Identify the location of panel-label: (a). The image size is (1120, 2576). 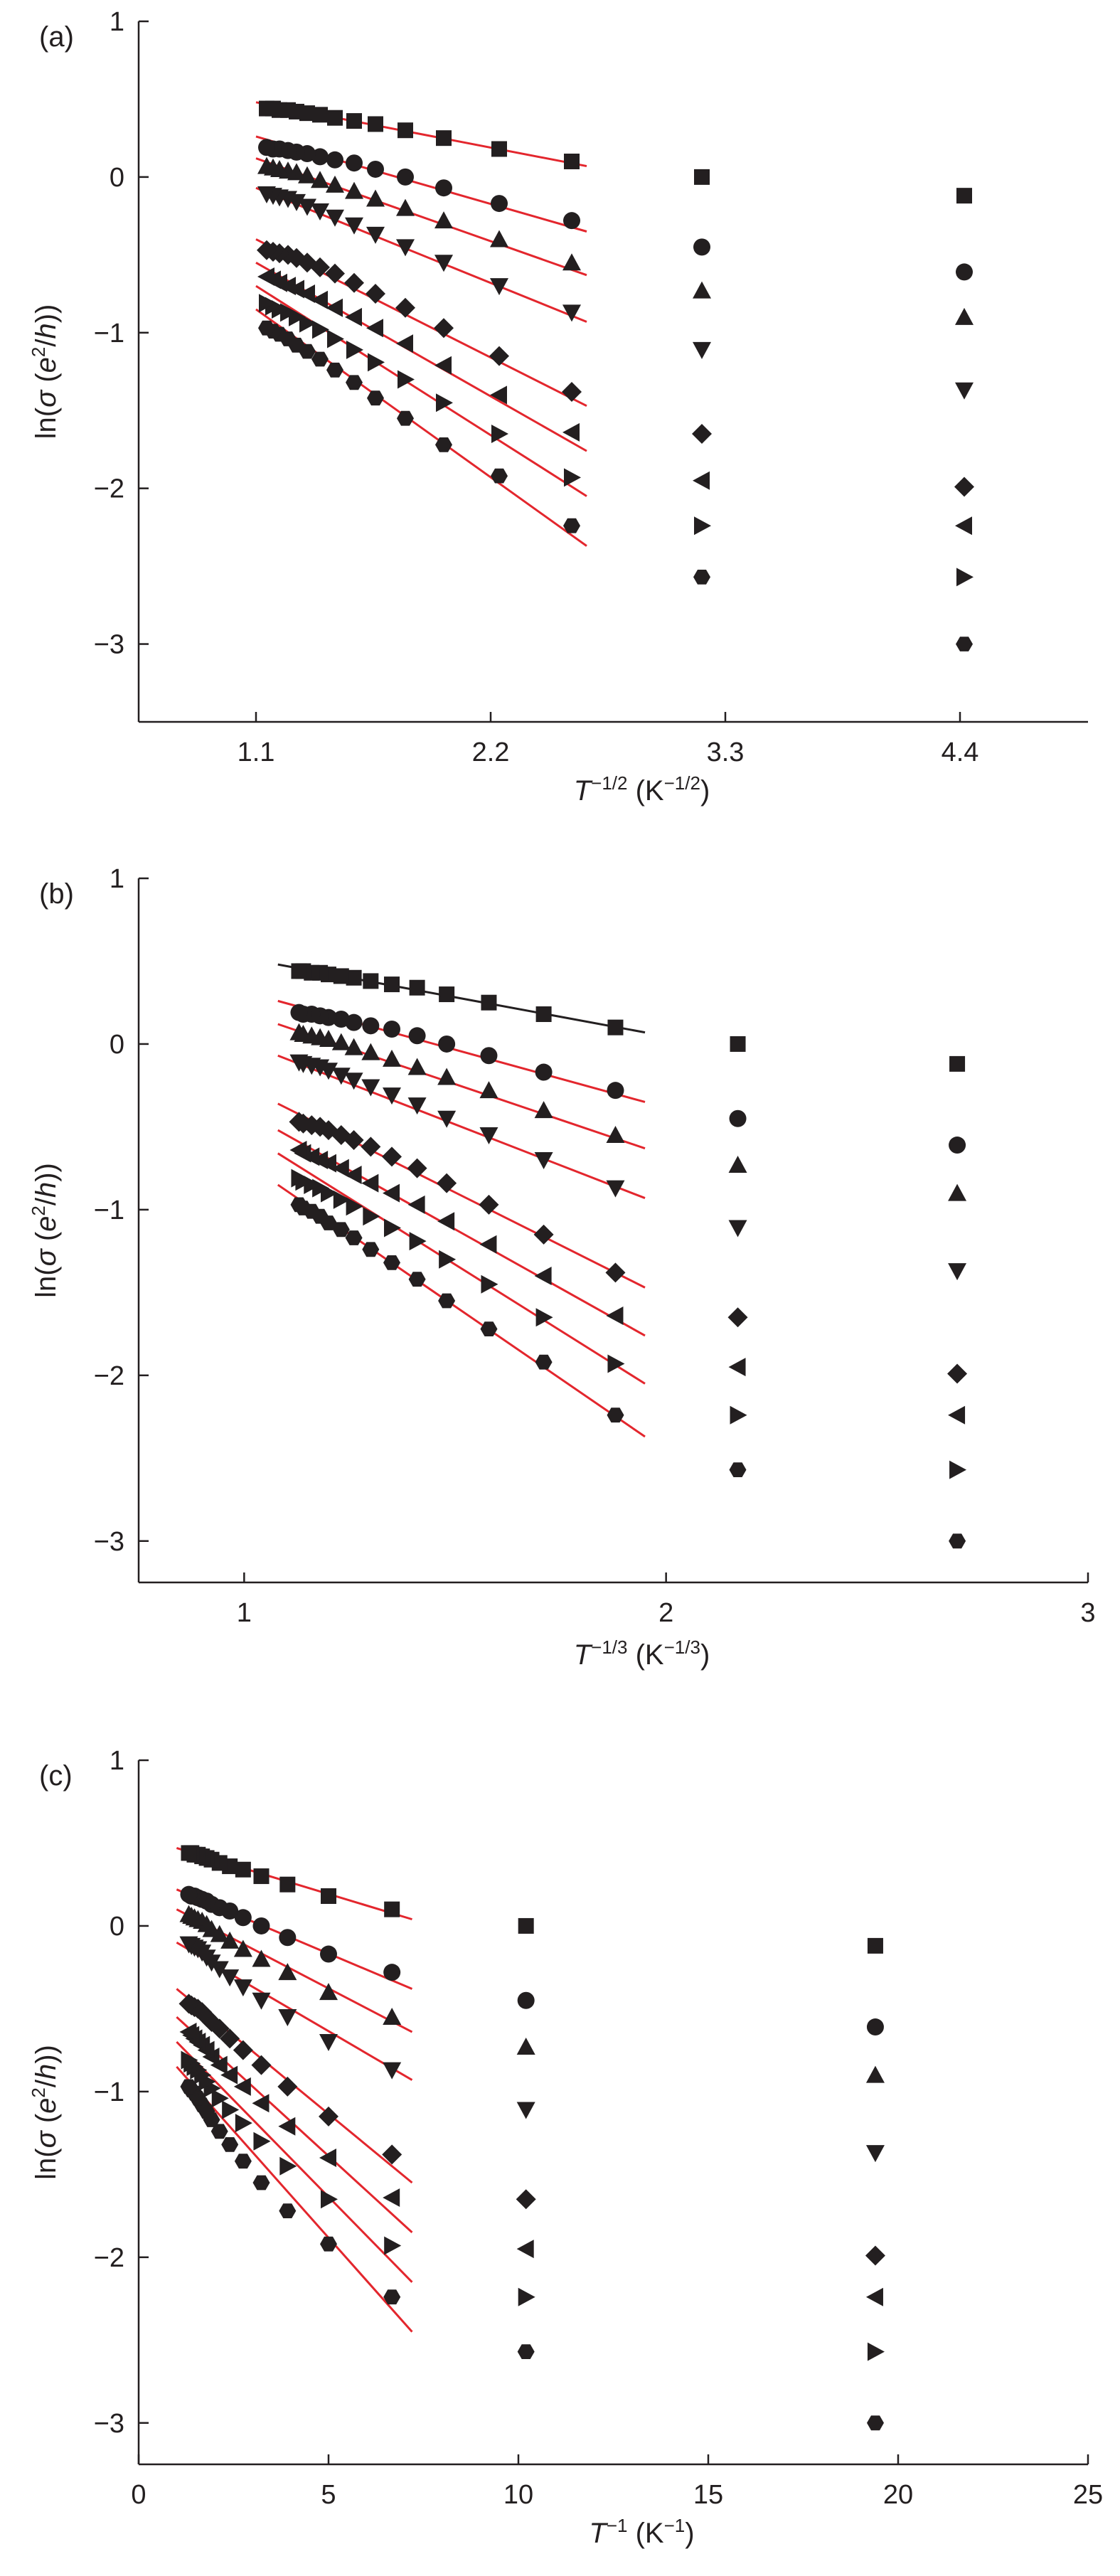
(56, 37).